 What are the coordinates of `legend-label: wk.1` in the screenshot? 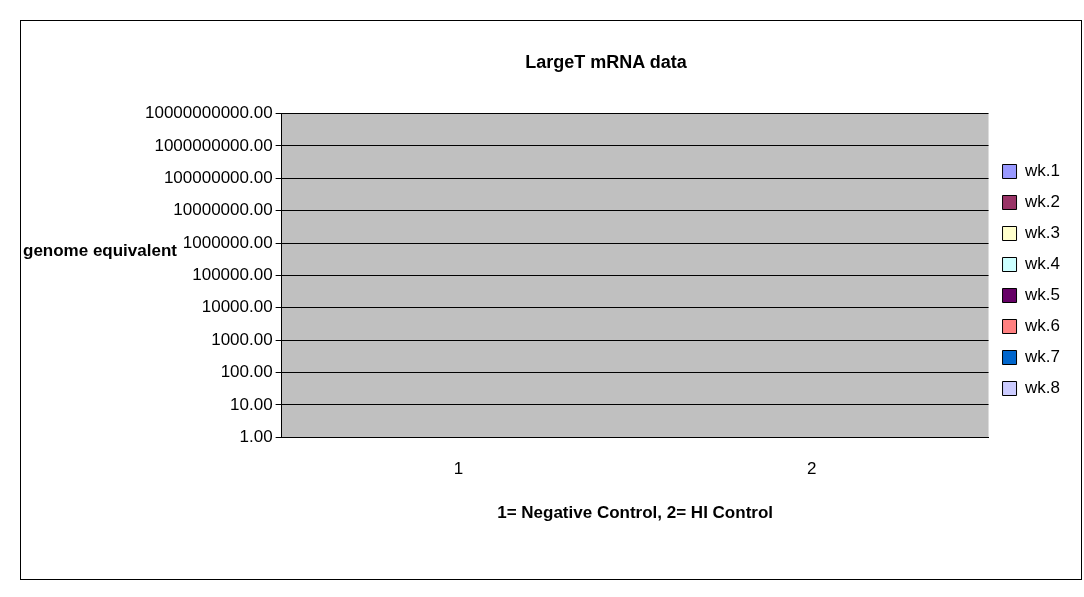 It's located at (1042, 171).